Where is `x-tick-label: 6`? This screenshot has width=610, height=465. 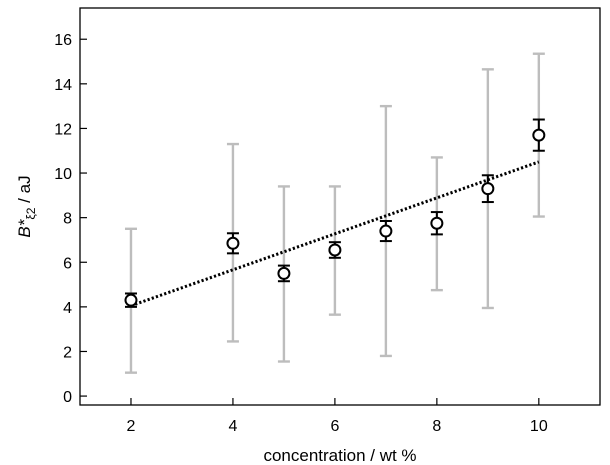
x-tick-label: 6 is located at coordinates (334, 426).